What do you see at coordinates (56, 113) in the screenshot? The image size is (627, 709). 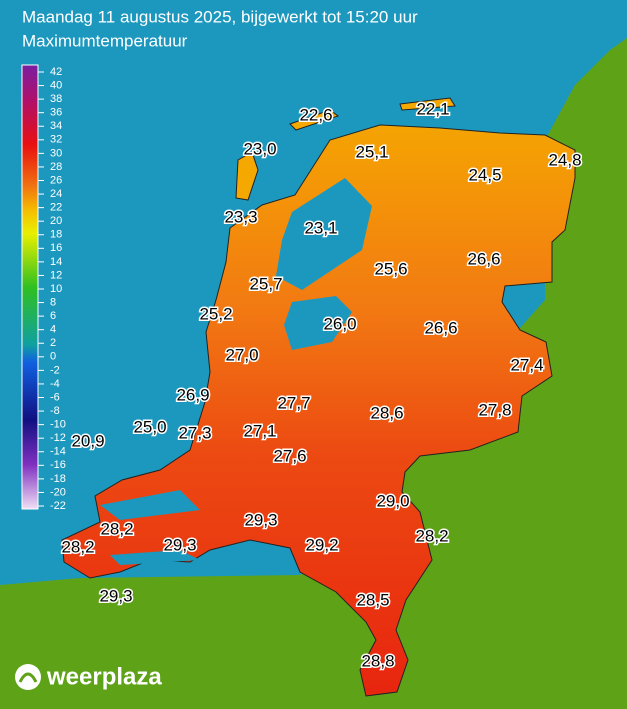 I see `legend-label: 36` at bounding box center [56, 113].